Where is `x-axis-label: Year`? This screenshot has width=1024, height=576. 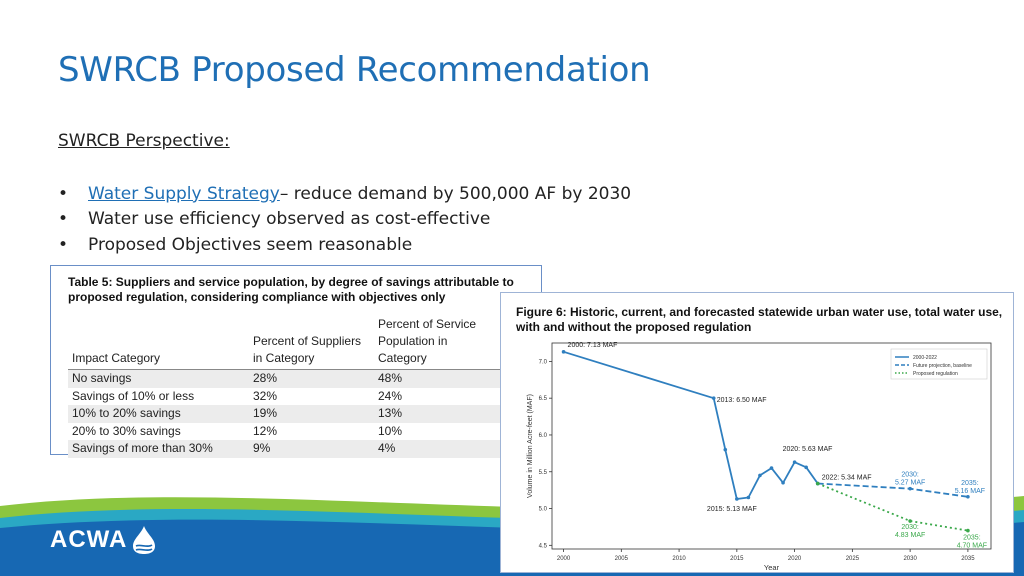 x-axis-label: Year is located at coordinates (772, 567).